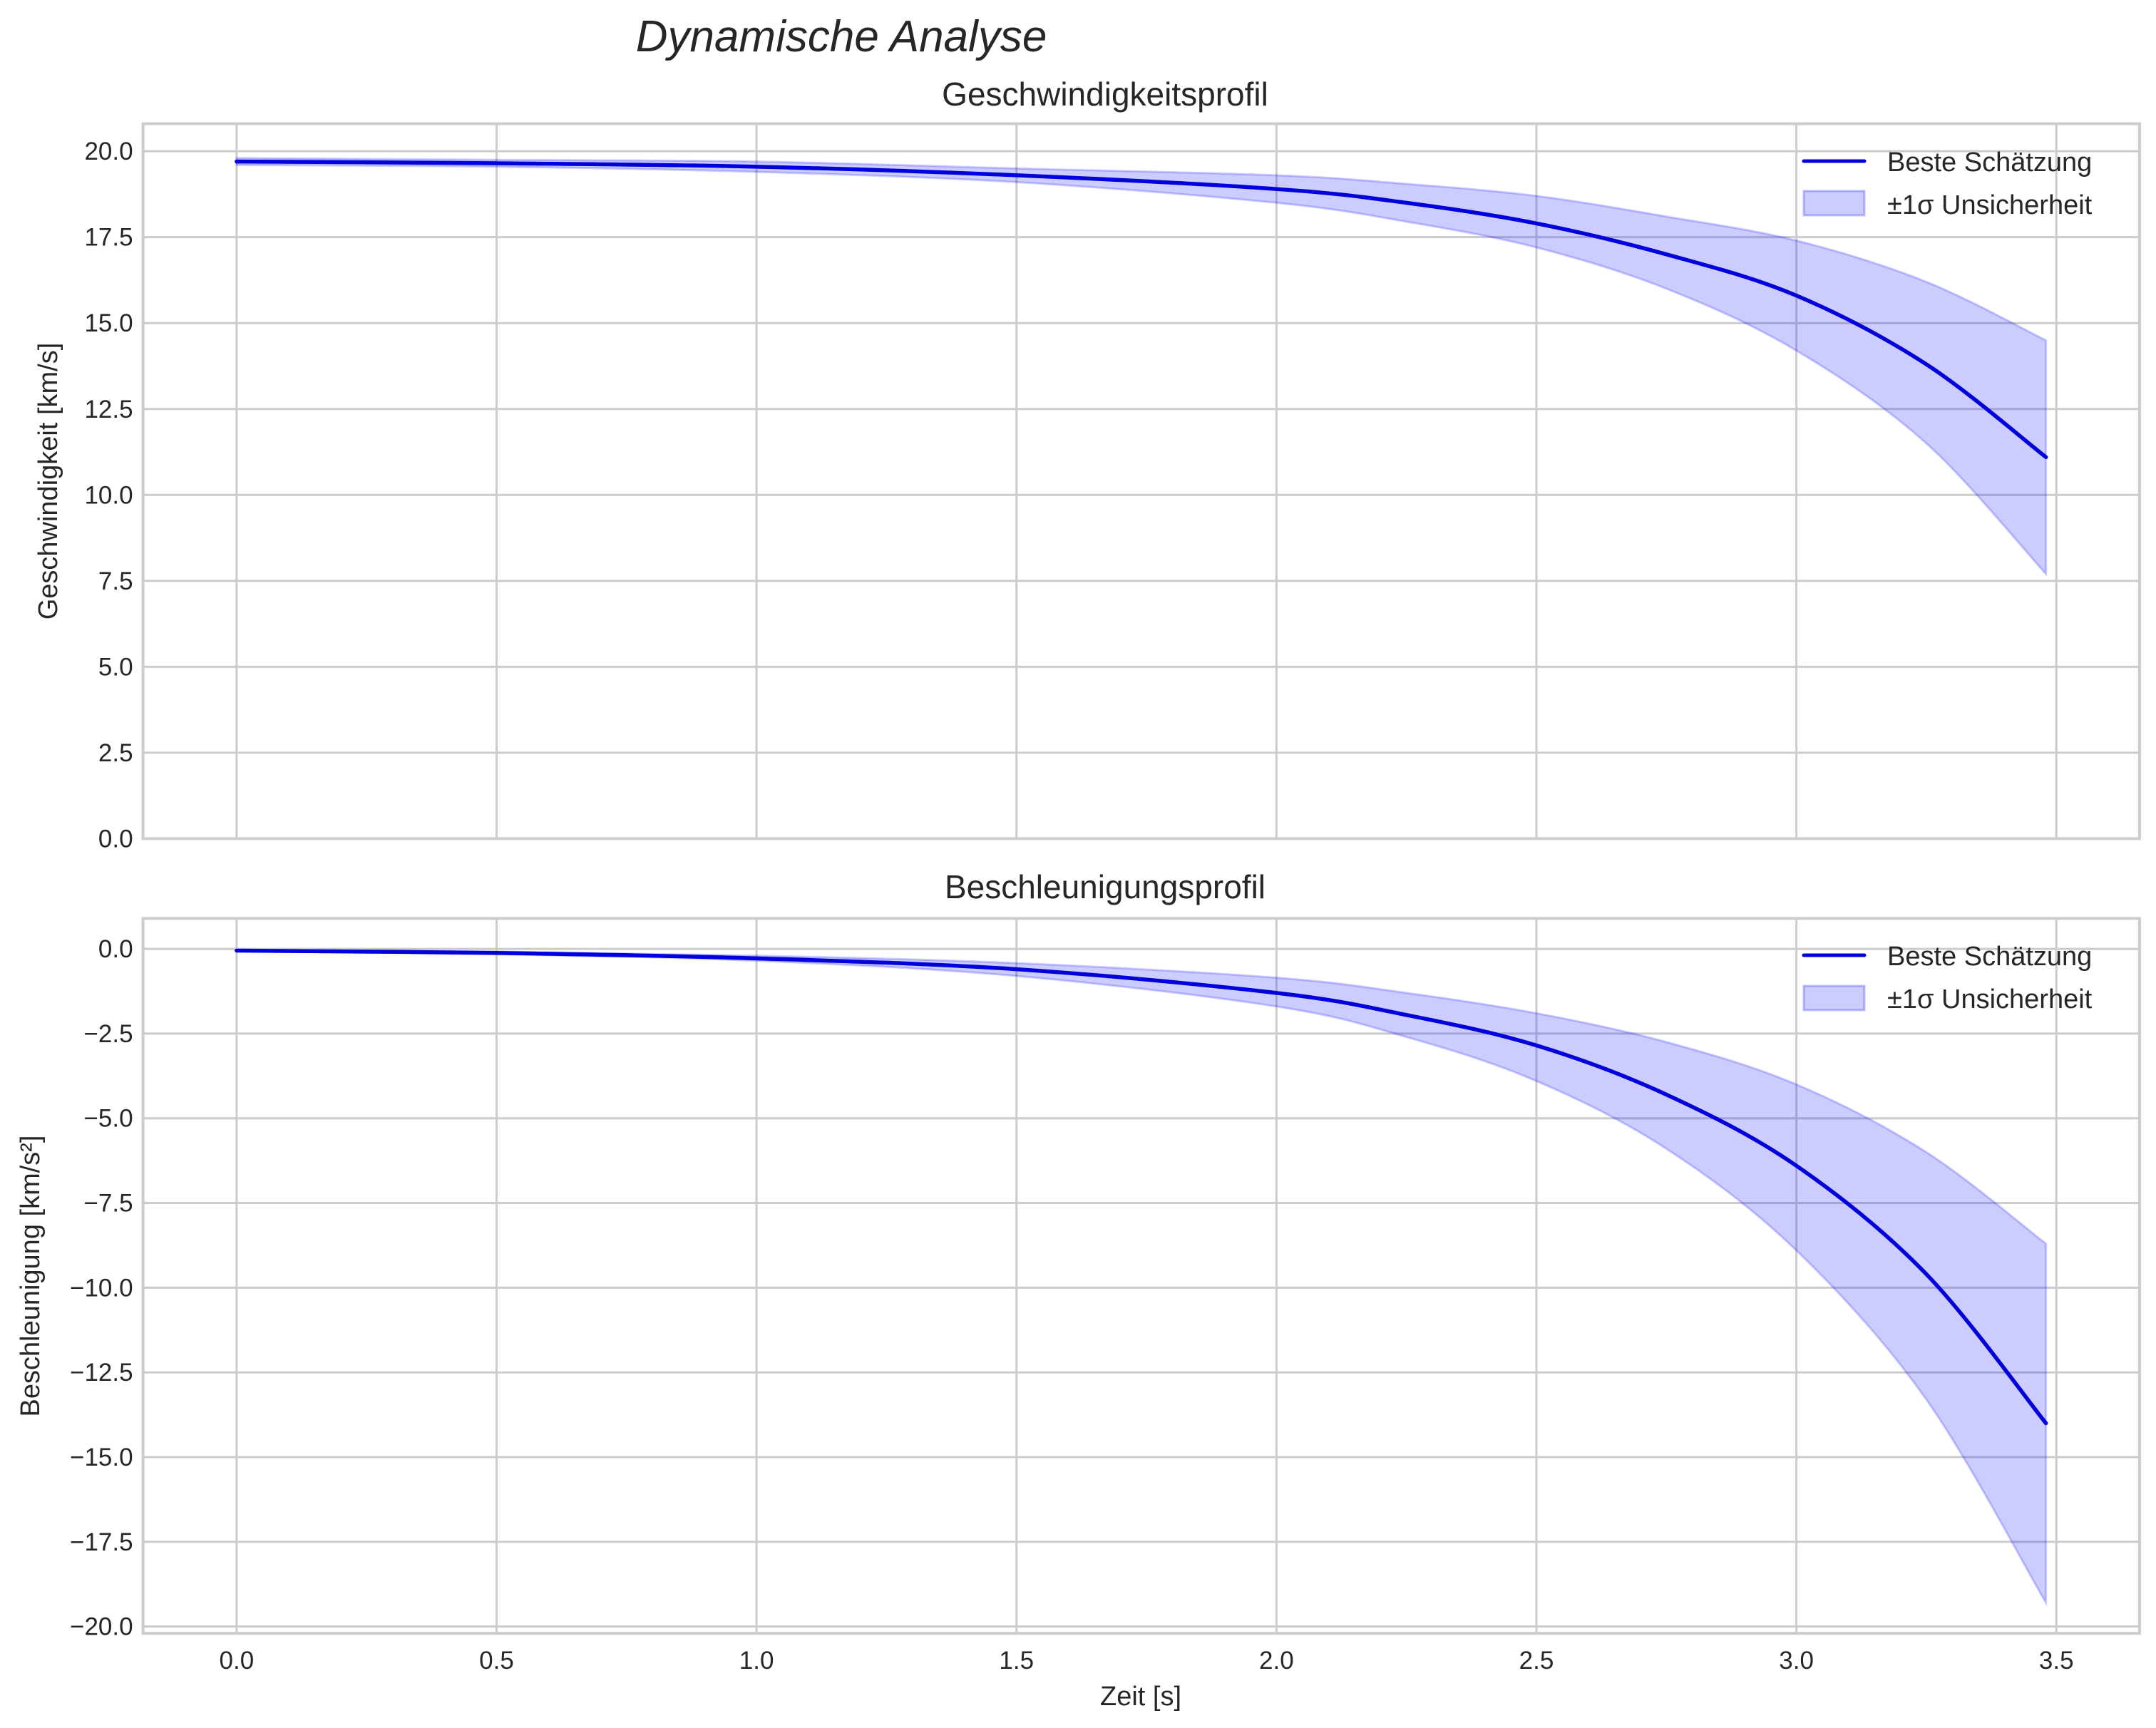 The image size is (2156, 1728). Describe the element at coordinates (108, 1034) in the screenshot. I see `y-tick-label: −2.5` at that location.